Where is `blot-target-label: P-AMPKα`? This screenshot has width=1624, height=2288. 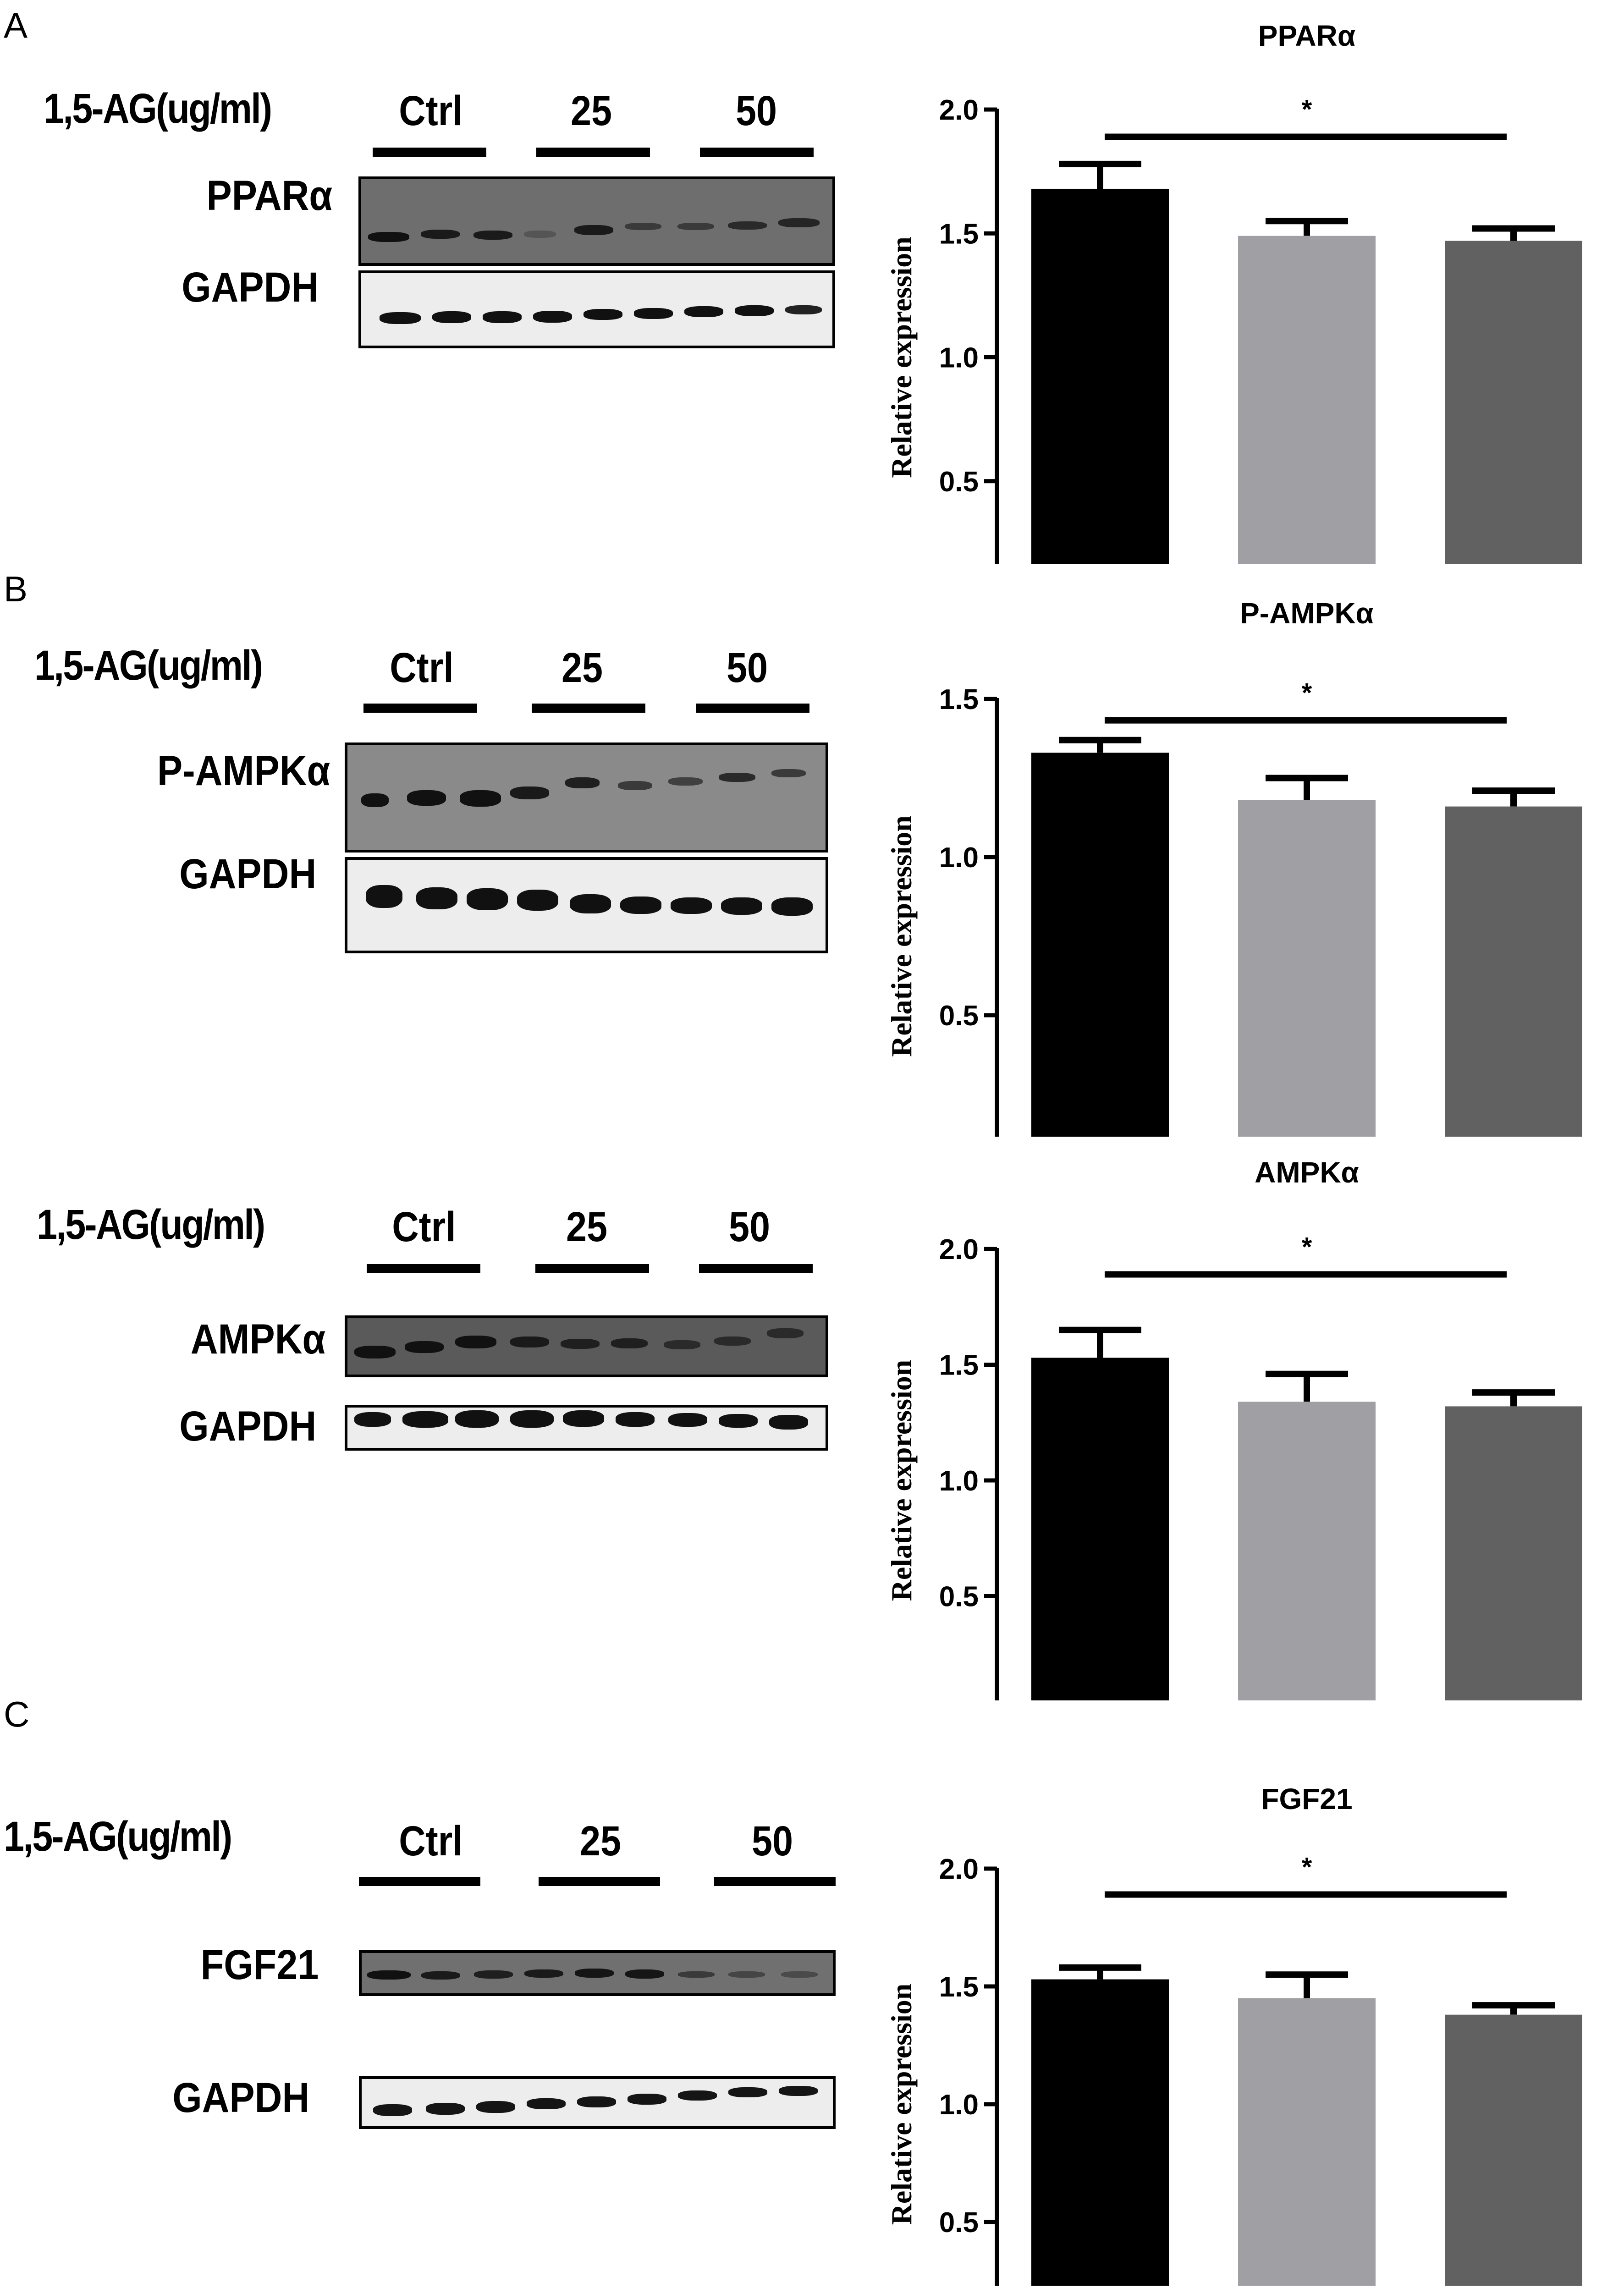 blot-target-label: P-AMPKα is located at coordinates (243, 771).